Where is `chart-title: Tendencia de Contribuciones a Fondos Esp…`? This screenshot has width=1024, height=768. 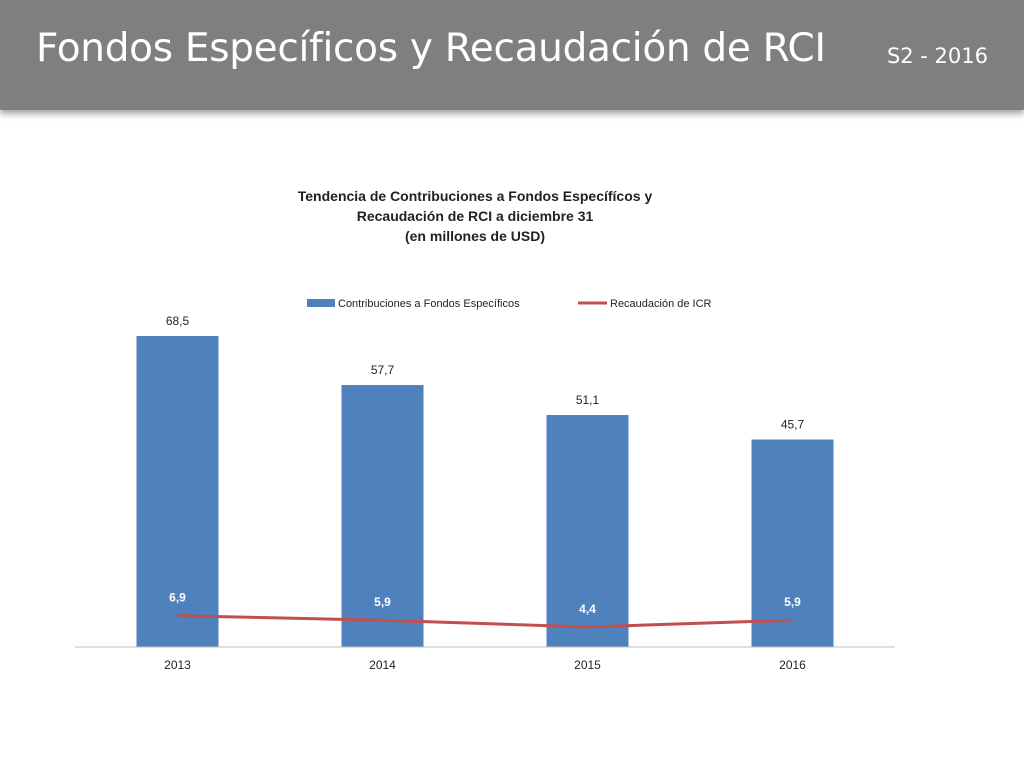 chart-title: Tendencia de Contribuciones a Fondos Esp… is located at coordinates (475, 216).